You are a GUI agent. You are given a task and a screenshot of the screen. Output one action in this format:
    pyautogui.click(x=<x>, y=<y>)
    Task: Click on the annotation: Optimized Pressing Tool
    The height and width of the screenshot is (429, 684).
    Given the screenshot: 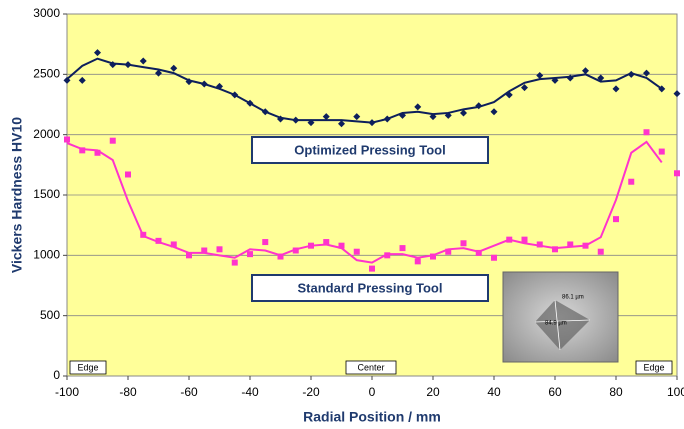 What is the action you would take?
    pyautogui.click(x=369, y=149)
    